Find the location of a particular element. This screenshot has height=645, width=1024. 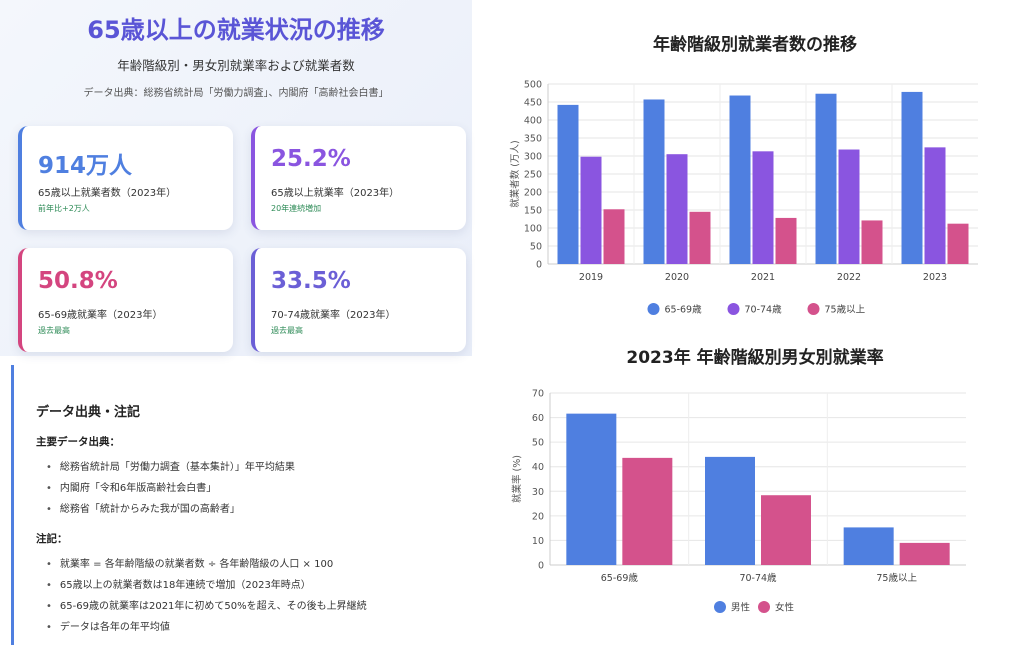

list-item: データは各年の年平均値 is located at coordinates (206, 627).